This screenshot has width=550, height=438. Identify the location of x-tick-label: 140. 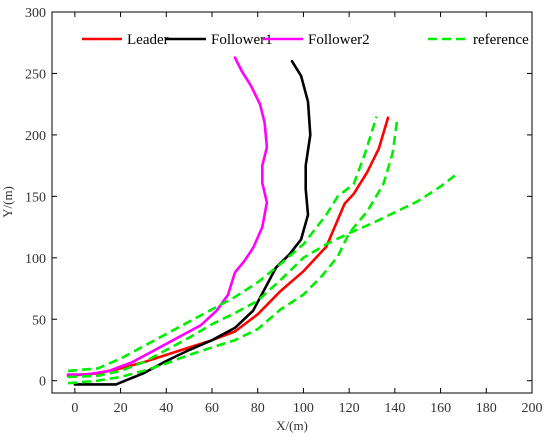
(394, 408).